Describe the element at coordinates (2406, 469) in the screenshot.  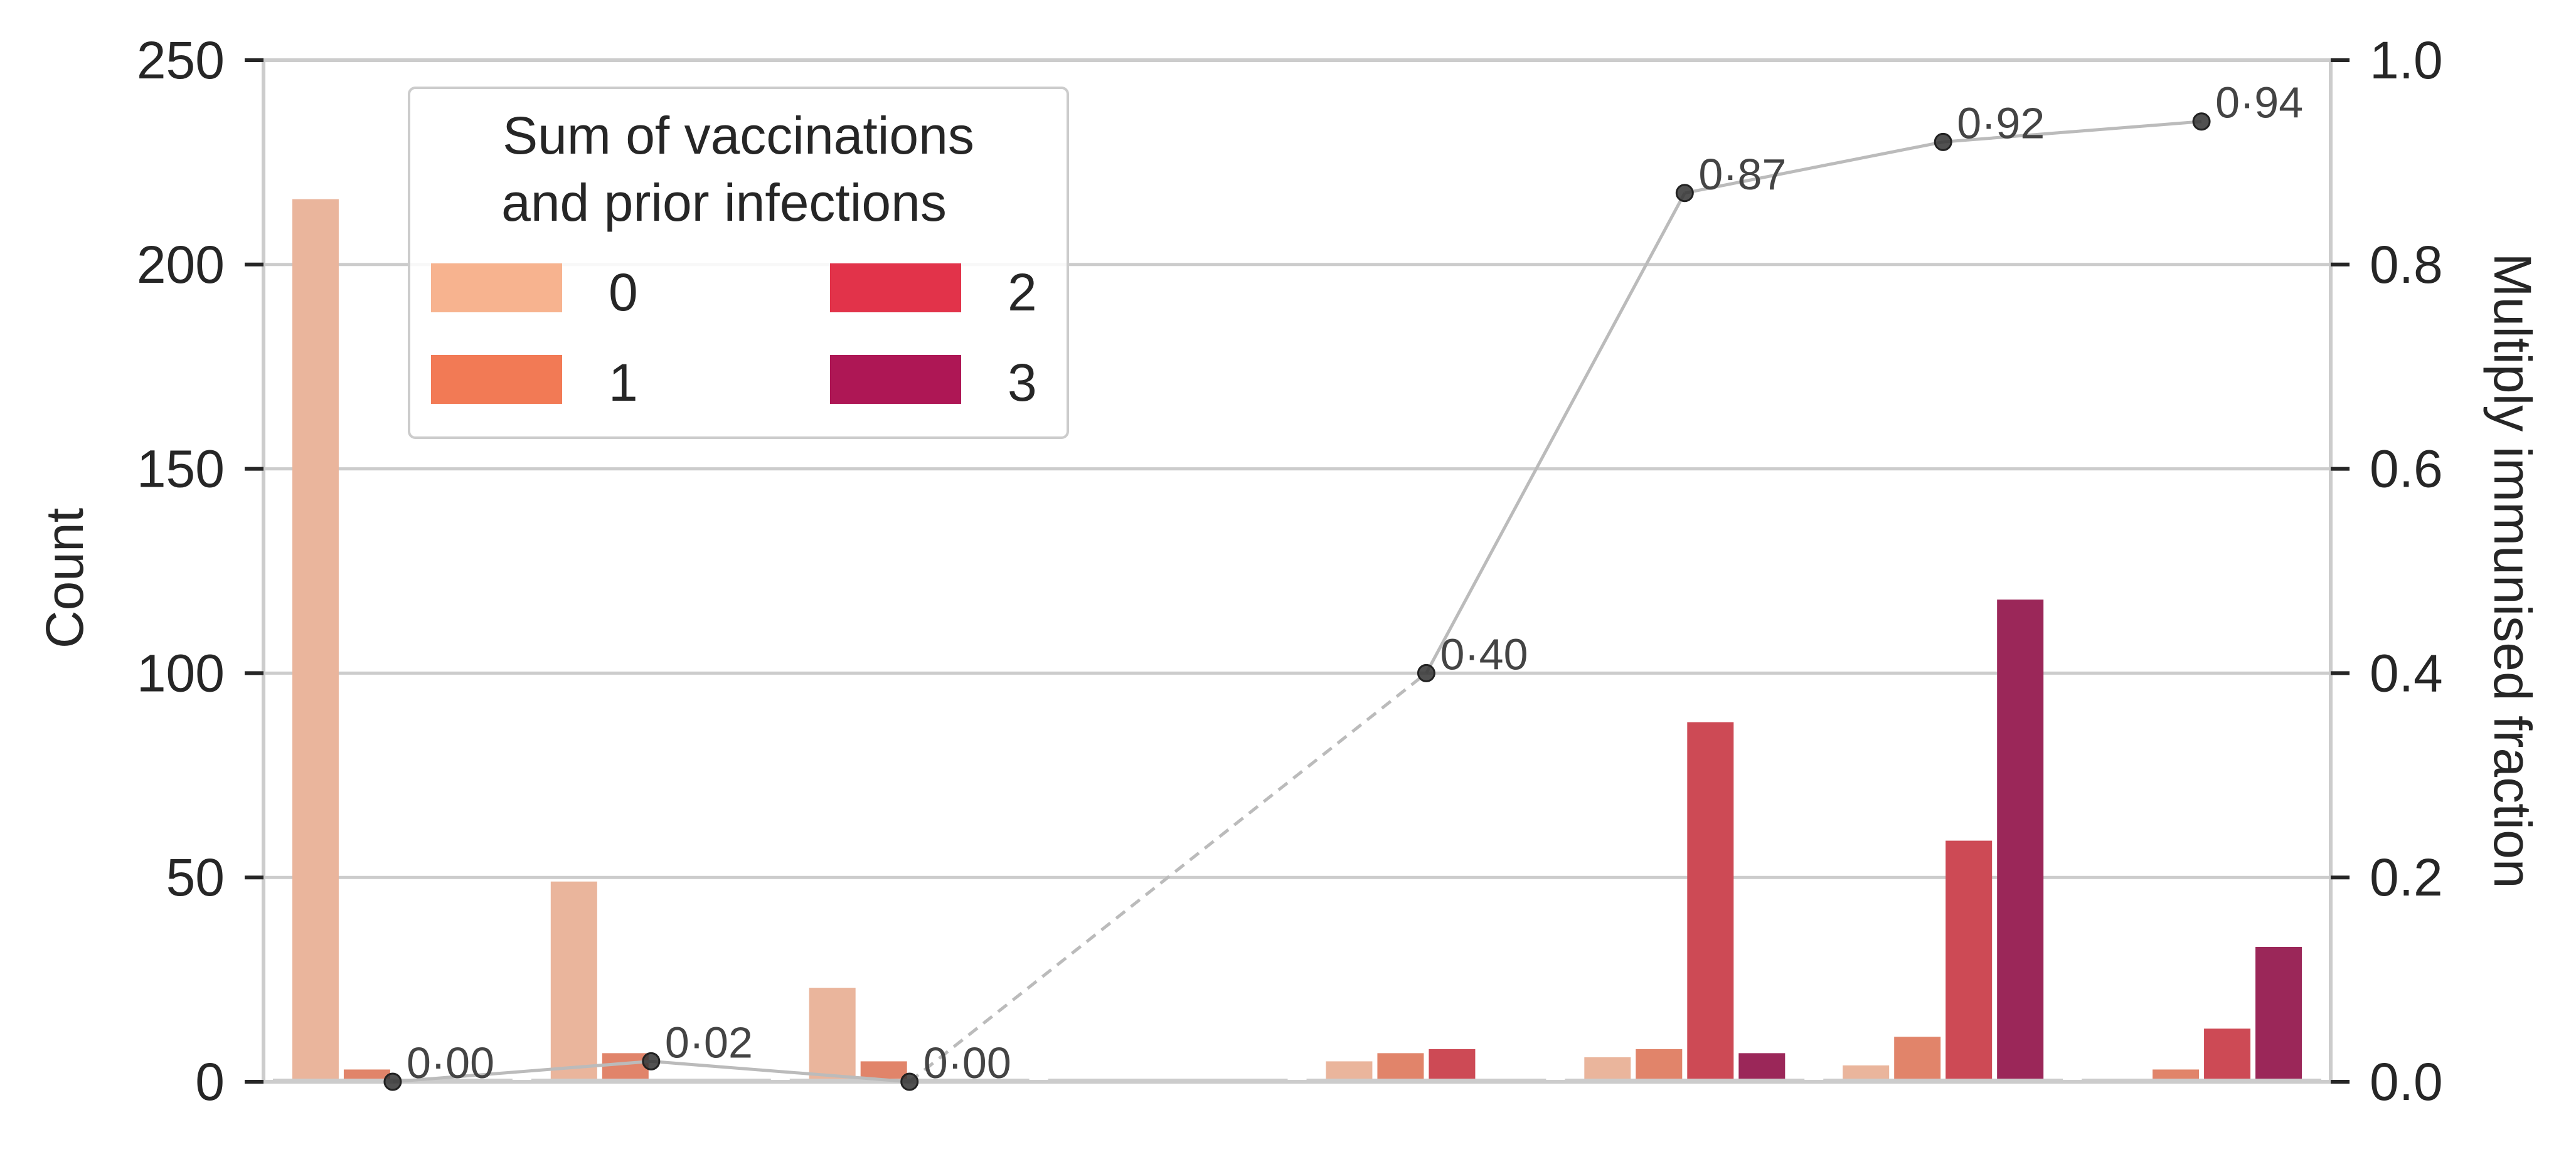
I see `y2-tick-label-0.6: 0.6` at that location.